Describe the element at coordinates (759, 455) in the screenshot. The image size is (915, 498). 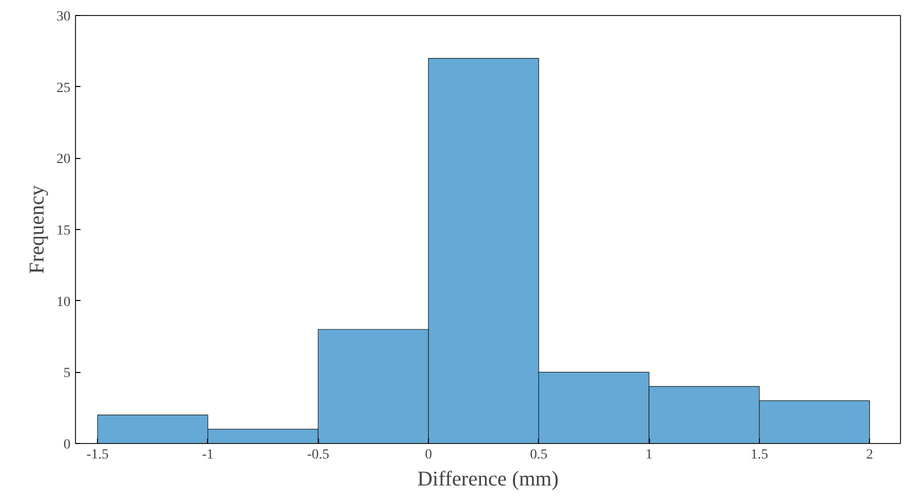
I see `x-tick-label: 1.5` at that location.